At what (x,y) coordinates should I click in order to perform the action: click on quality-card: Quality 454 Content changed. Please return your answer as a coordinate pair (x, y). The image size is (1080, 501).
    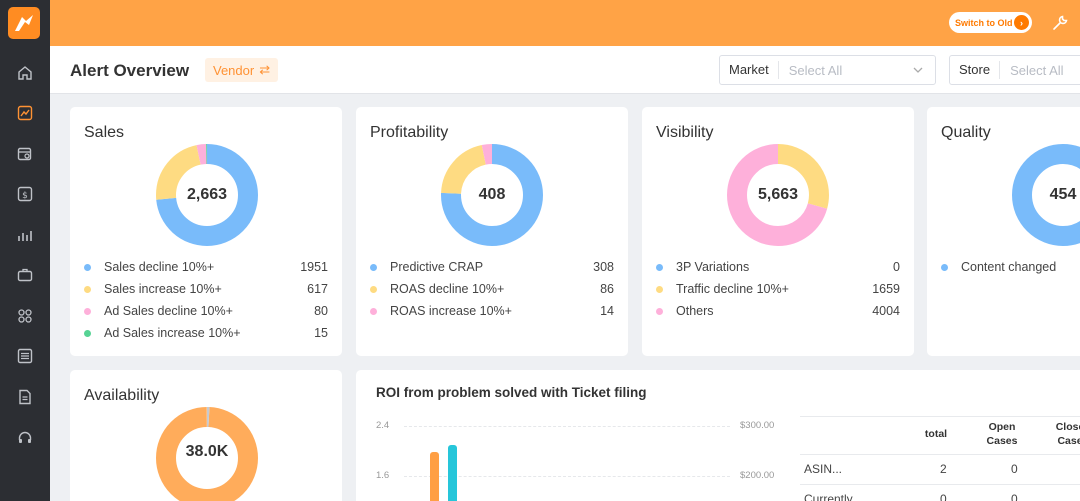
    Looking at the image, I should click on (1003, 231).